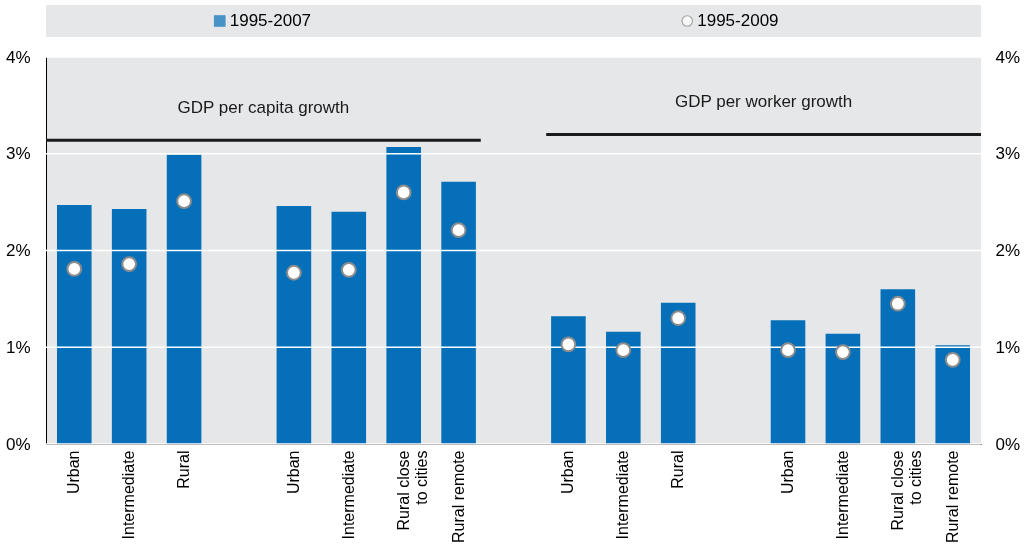 This screenshot has height=553, width=1031. Describe the element at coordinates (763, 102) in the screenshot. I see `ref-line-label: GDP per worker growth` at that location.